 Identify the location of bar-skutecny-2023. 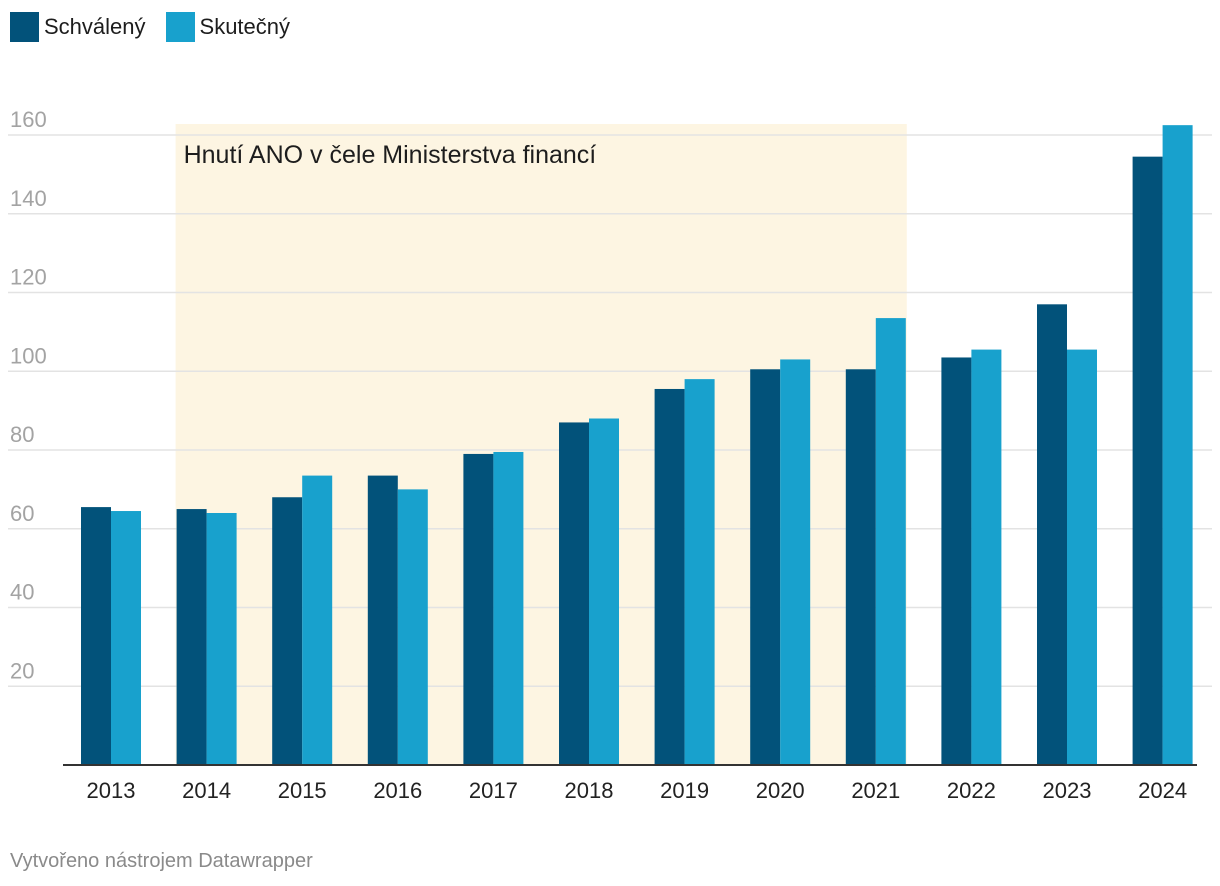
(1082, 557).